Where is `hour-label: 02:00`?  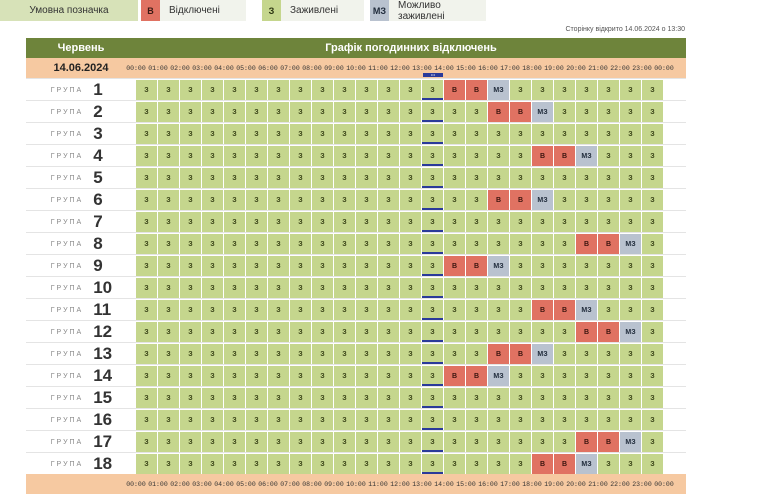
hour-label: 02:00 is located at coordinates (180, 68).